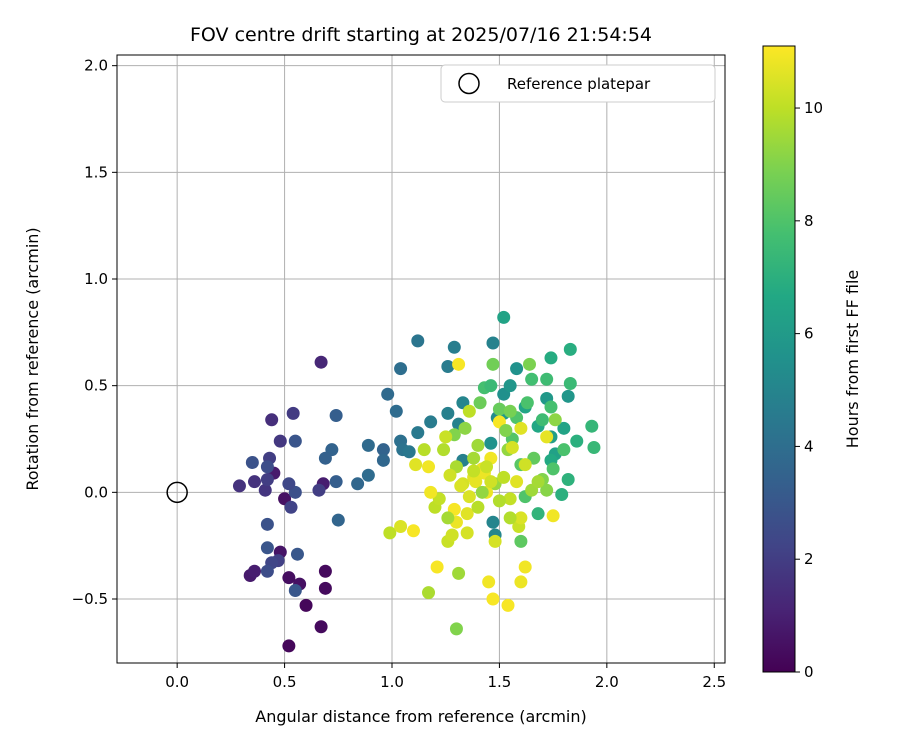  What do you see at coordinates (285, 682) in the screenshot?
I see `x-tick-label: 0.5` at bounding box center [285, 682].